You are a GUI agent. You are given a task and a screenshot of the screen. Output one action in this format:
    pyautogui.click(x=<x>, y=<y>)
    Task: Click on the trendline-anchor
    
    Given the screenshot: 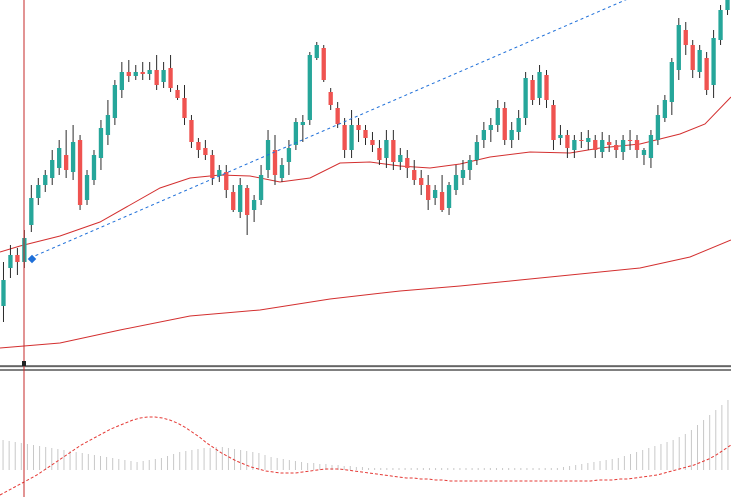 What is the action you would take?
    pyautogui.click(x=32, y=259)
    